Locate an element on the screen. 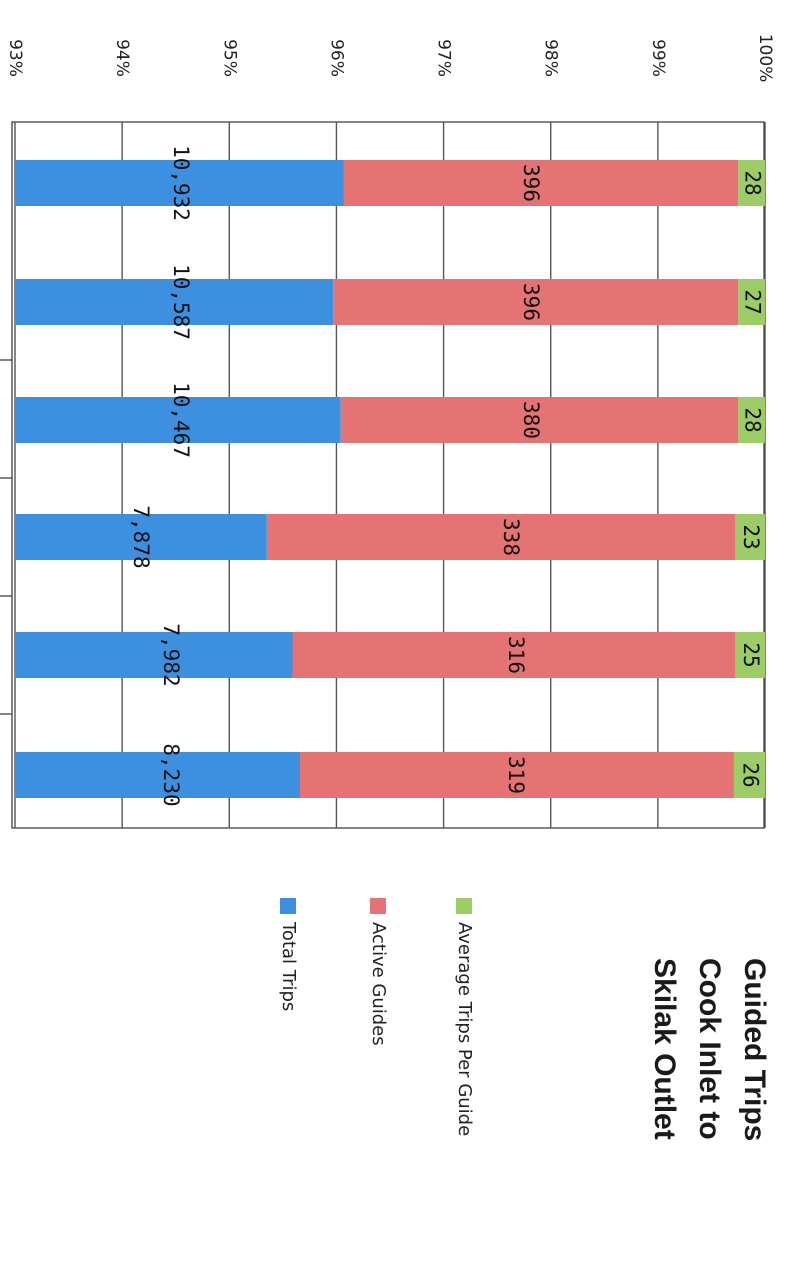 This screenshot has height=1274, width=786. data-label-average-trips: 23 is located at coordinates (751, 536).